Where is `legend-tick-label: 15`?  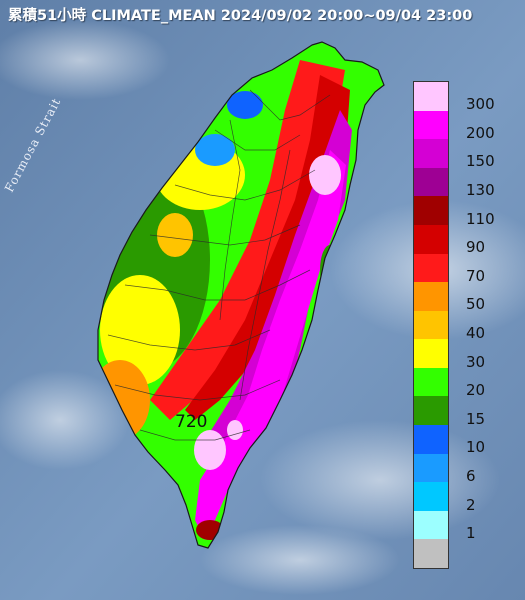 legend-tick-label: 15 is located at coordinates (476, 418).